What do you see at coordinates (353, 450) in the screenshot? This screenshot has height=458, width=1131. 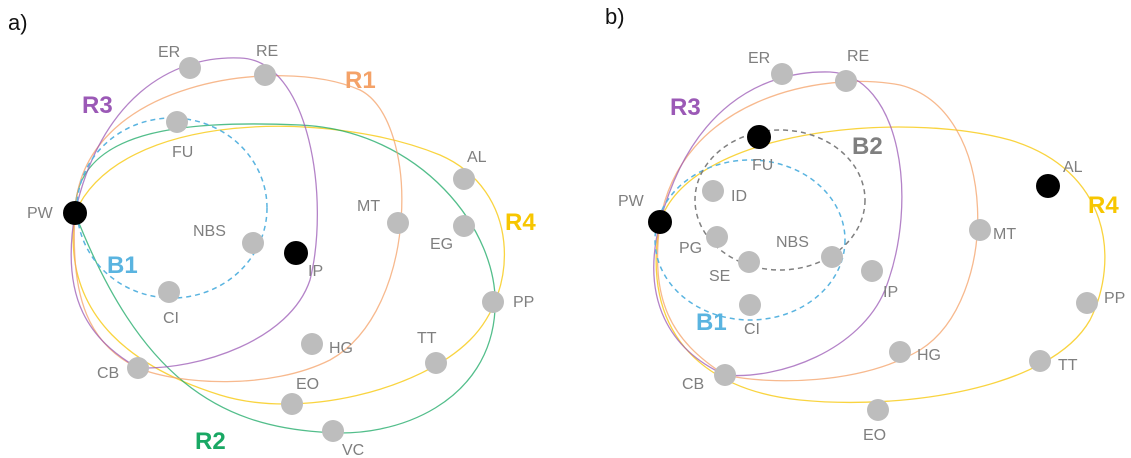 I see `svg-text: VC` at bounding box center [353, 450].